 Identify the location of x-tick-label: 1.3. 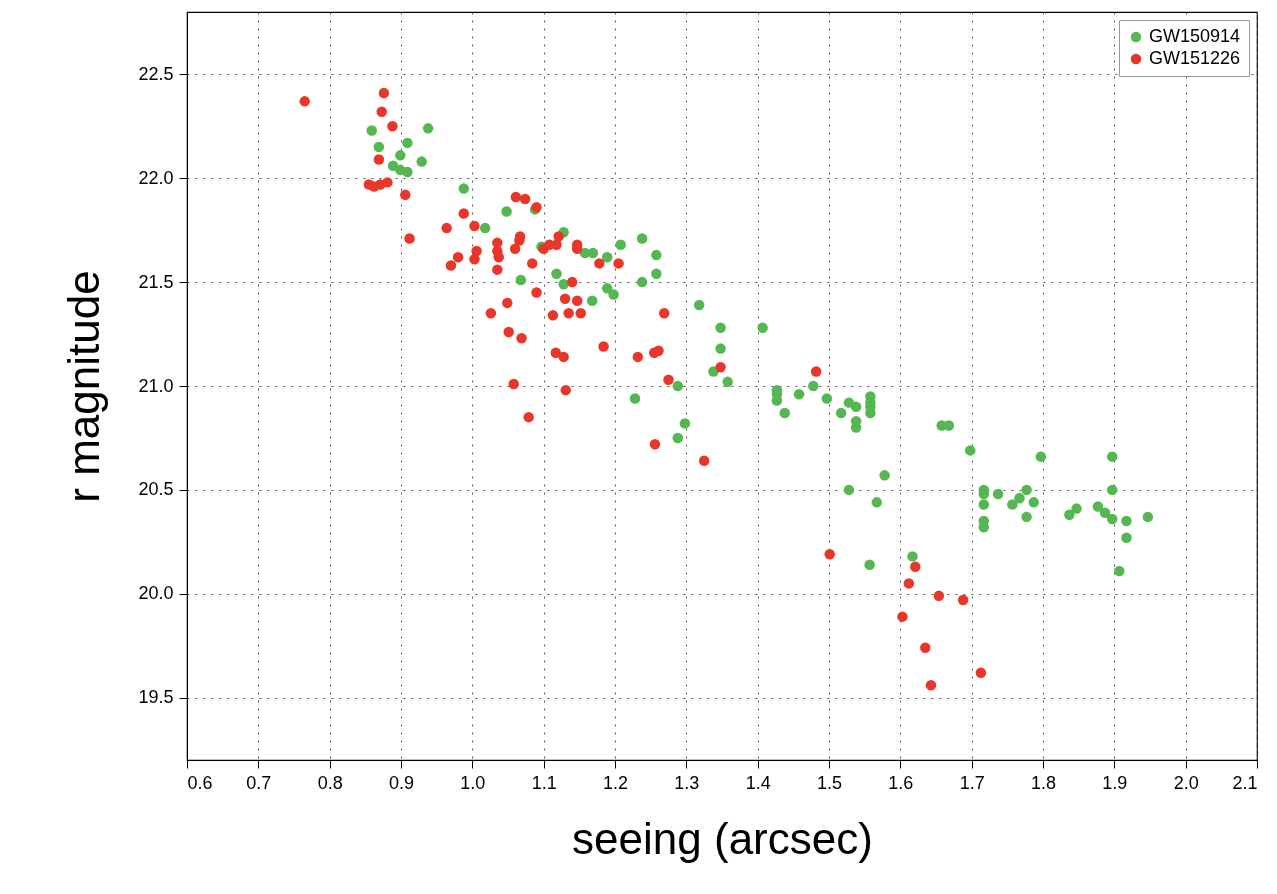
(687, 782).